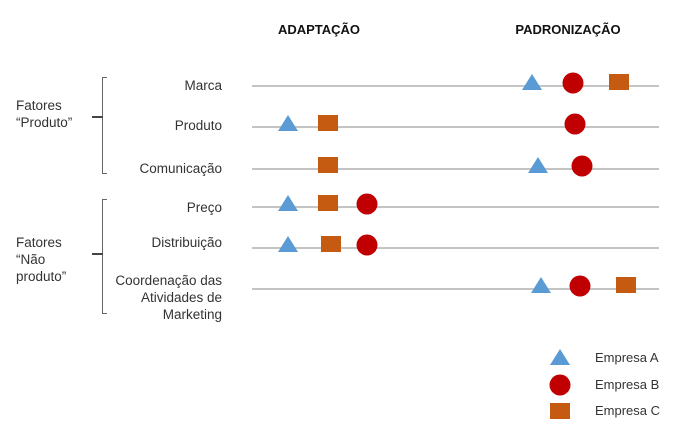 Image resolution: width=681 pixels, height=430 pixels. What do you see at coordinates (198, 125) in the screenshot?
I see `row-label-produto: Produto` at bounding box center [198, 125].